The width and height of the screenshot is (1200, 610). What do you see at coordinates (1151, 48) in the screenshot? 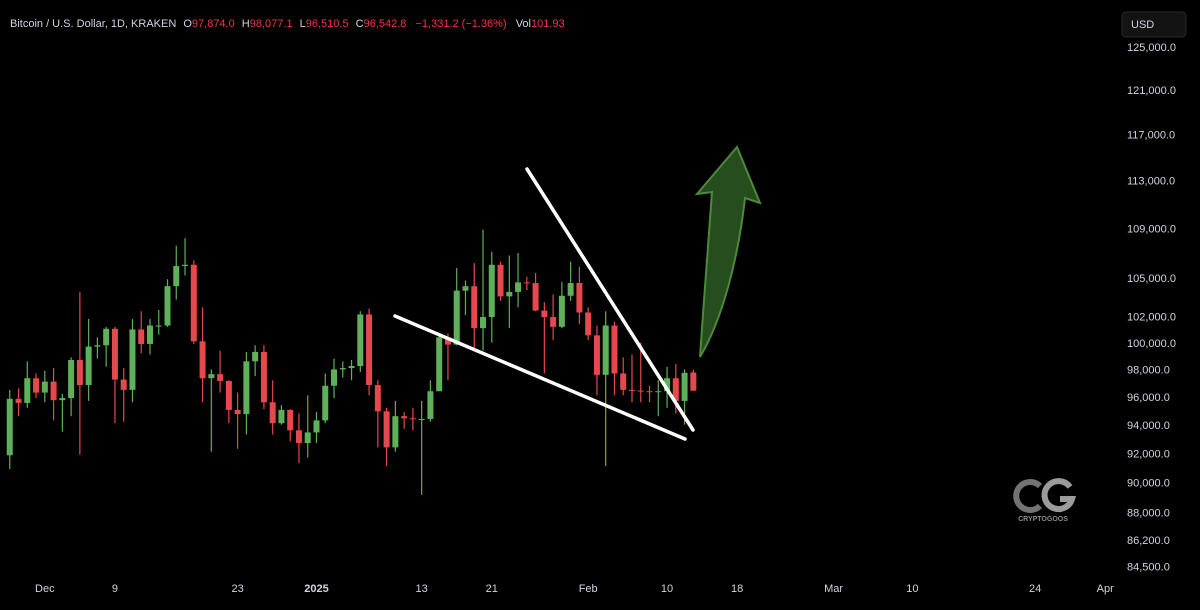
I see `y-tick-label: 125,000.0` at bounding box center [1151, 48].